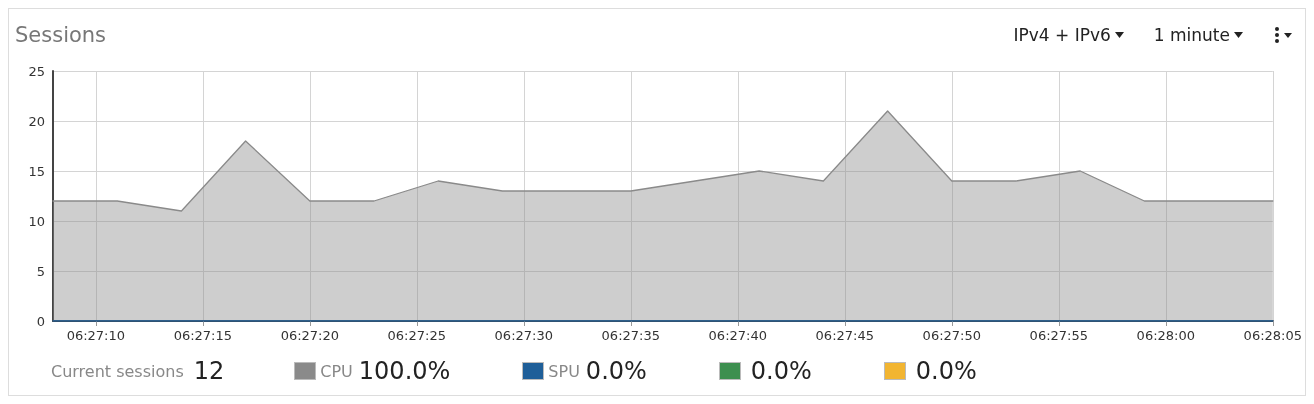  I want to click on text: 1 minute, so click(1191, 35).